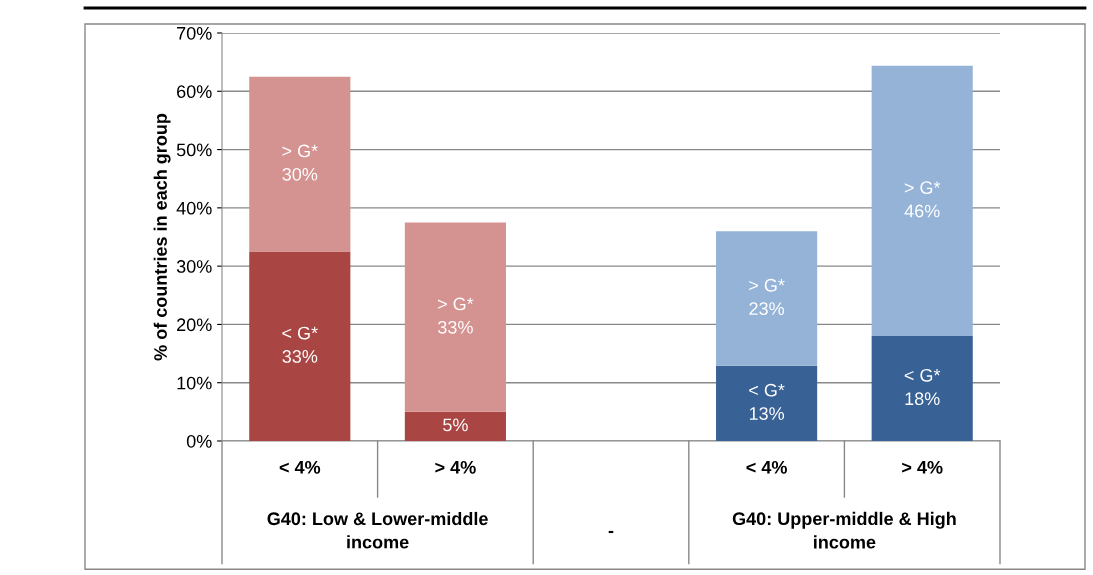  I want to click on data-label: < G* 13%, so click(767, 401).